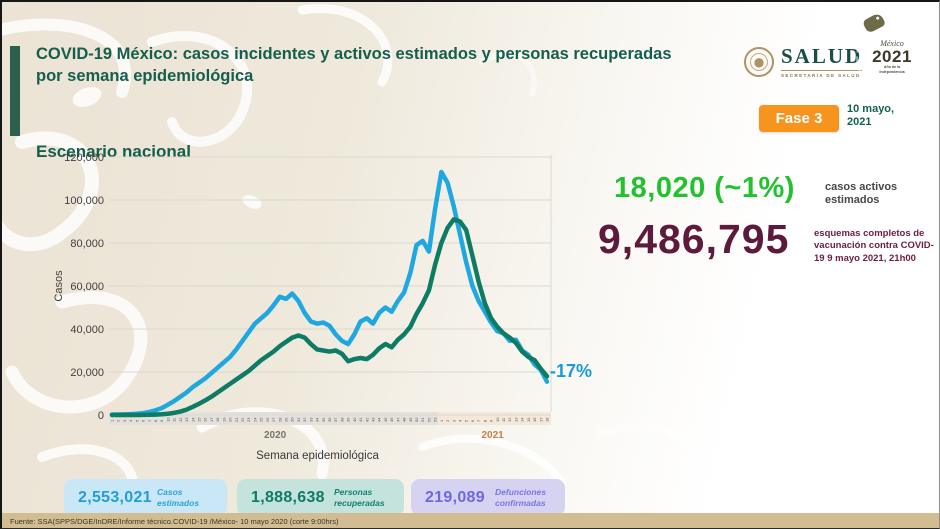  I want to click on svg-text: 26, so click(267, 419).